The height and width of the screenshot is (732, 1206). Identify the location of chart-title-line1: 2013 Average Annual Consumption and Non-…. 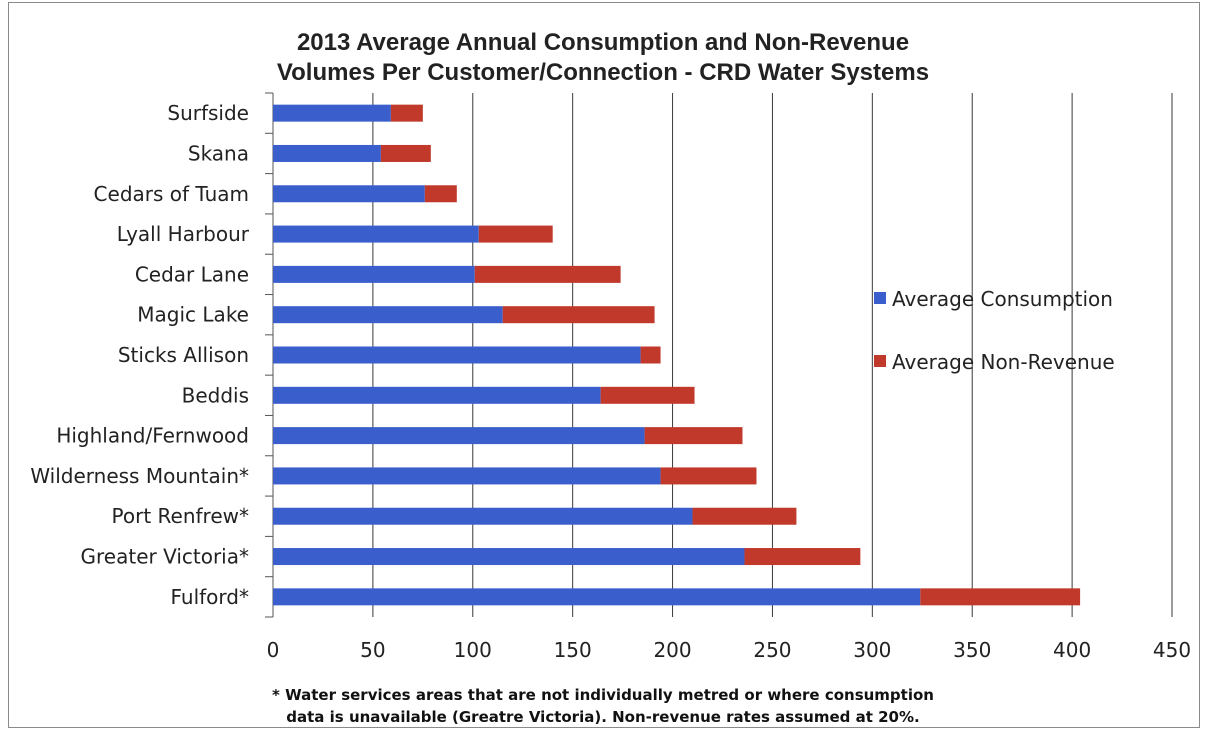
(603, 42).